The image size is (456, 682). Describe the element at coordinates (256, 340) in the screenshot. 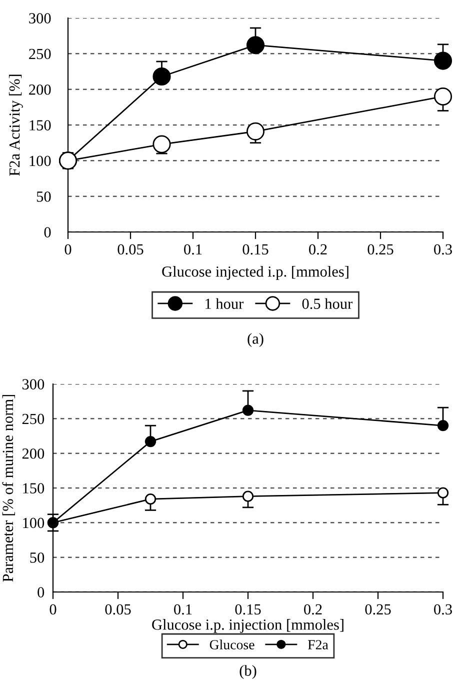

I see `text: (a)` at that location.